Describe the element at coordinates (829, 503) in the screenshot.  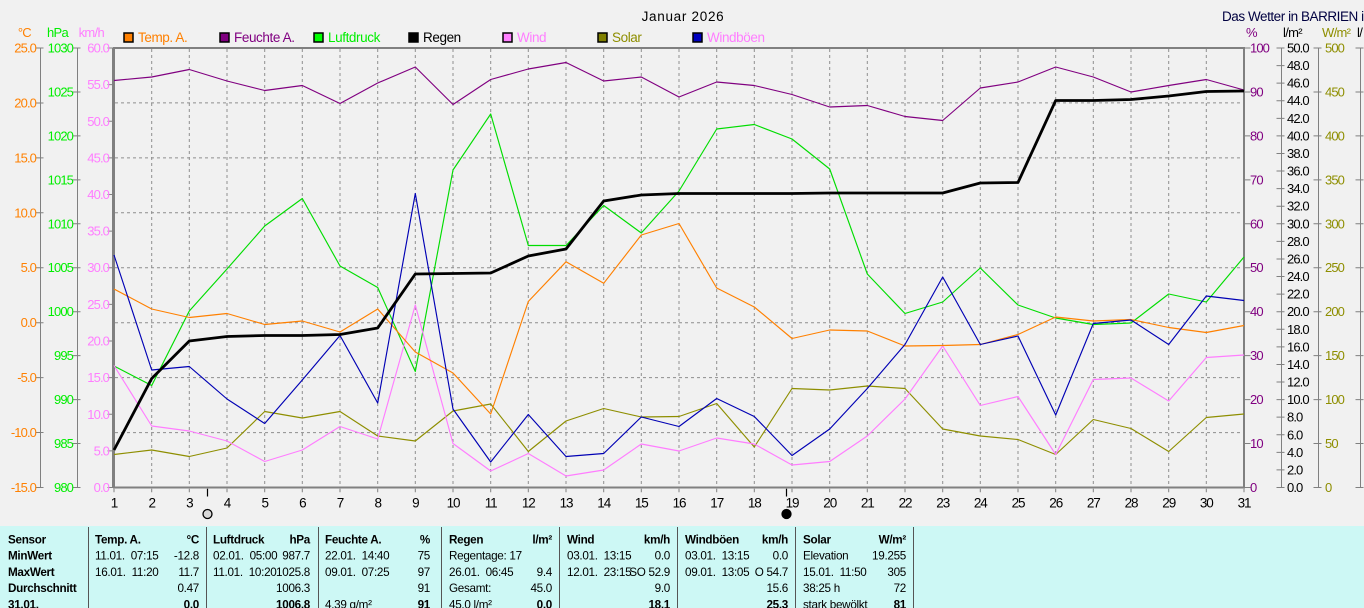
I see `svg-text: 20` at that location.